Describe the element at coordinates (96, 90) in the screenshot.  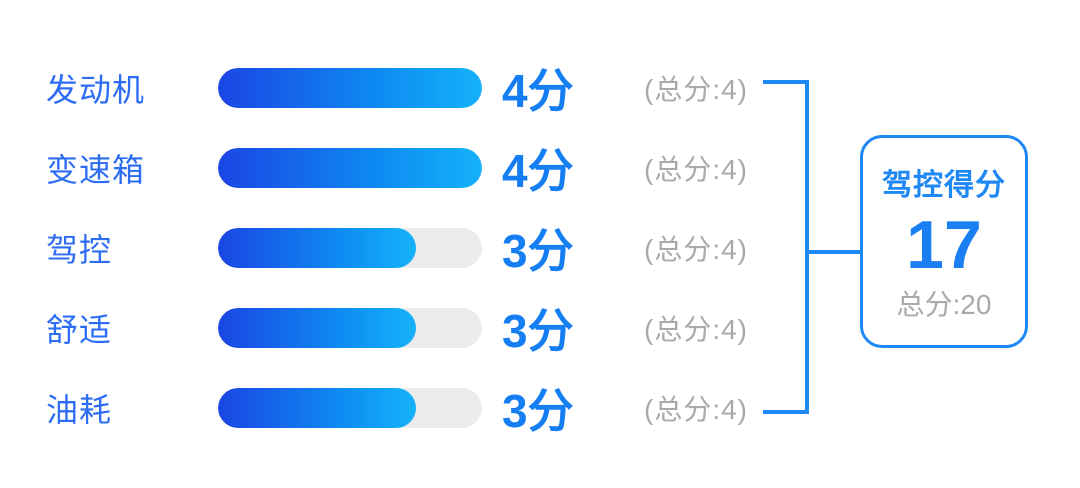
I see `category-label: 发动机` at that location.